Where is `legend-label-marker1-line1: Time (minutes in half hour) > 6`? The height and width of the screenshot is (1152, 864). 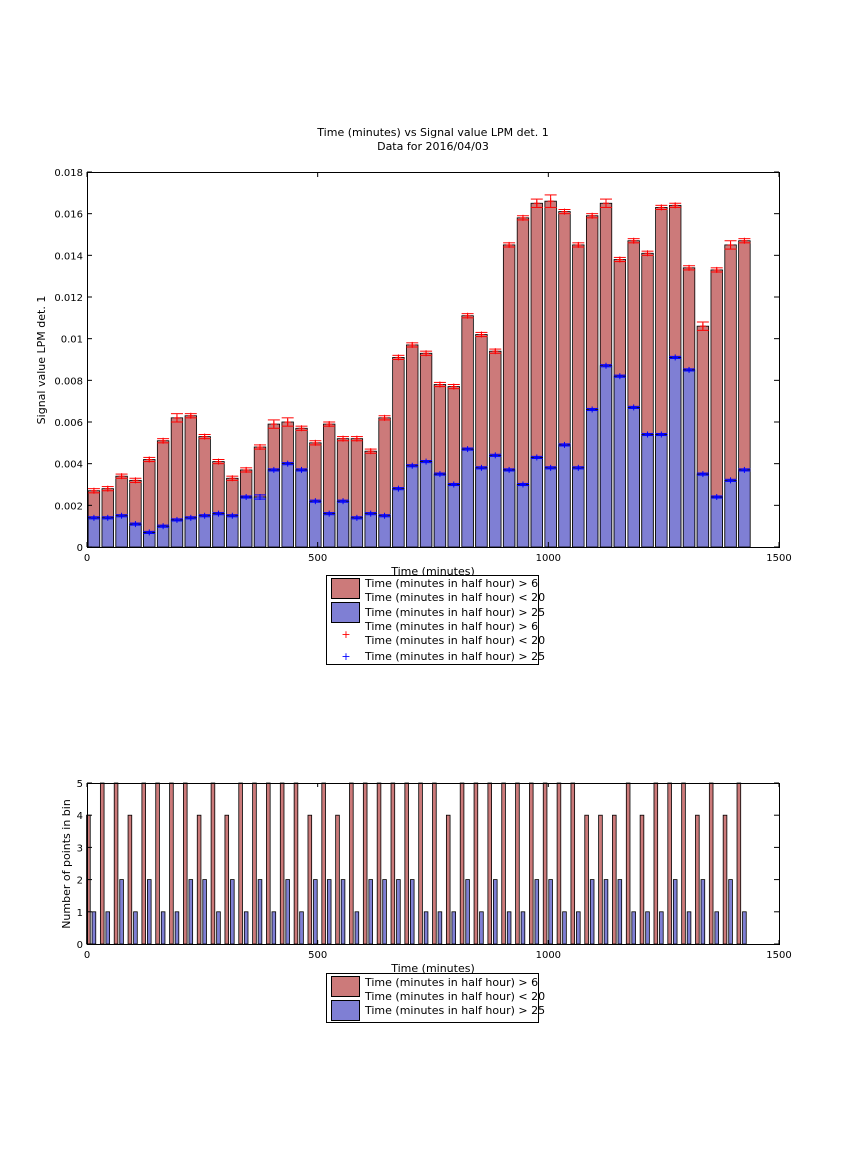
legend-label-marker1-line1: Time (minutes in half hour) > 6 is located at coordinates (451, 626).